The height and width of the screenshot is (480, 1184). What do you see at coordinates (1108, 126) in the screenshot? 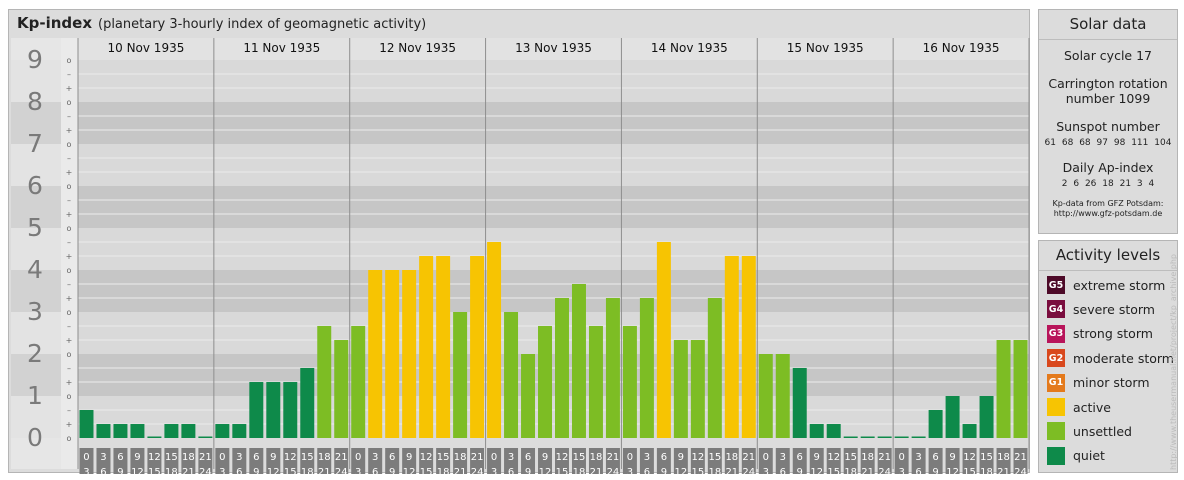
I see `sunspot-label: Sunspot number` at bounding box center [1108, 126].